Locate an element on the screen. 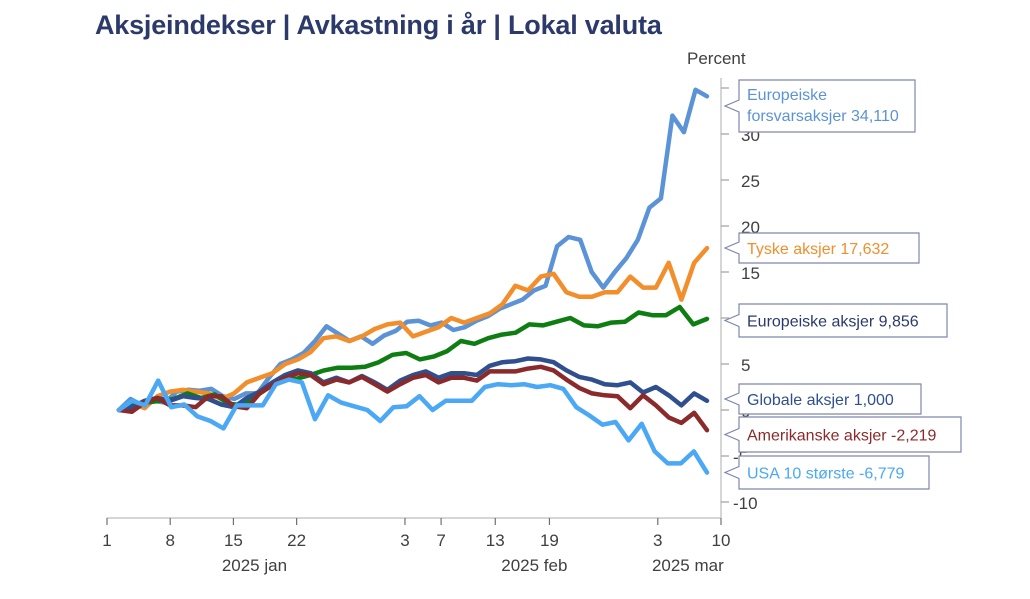  x-month-label: 2025 mar is located at coordinates (688, 565).